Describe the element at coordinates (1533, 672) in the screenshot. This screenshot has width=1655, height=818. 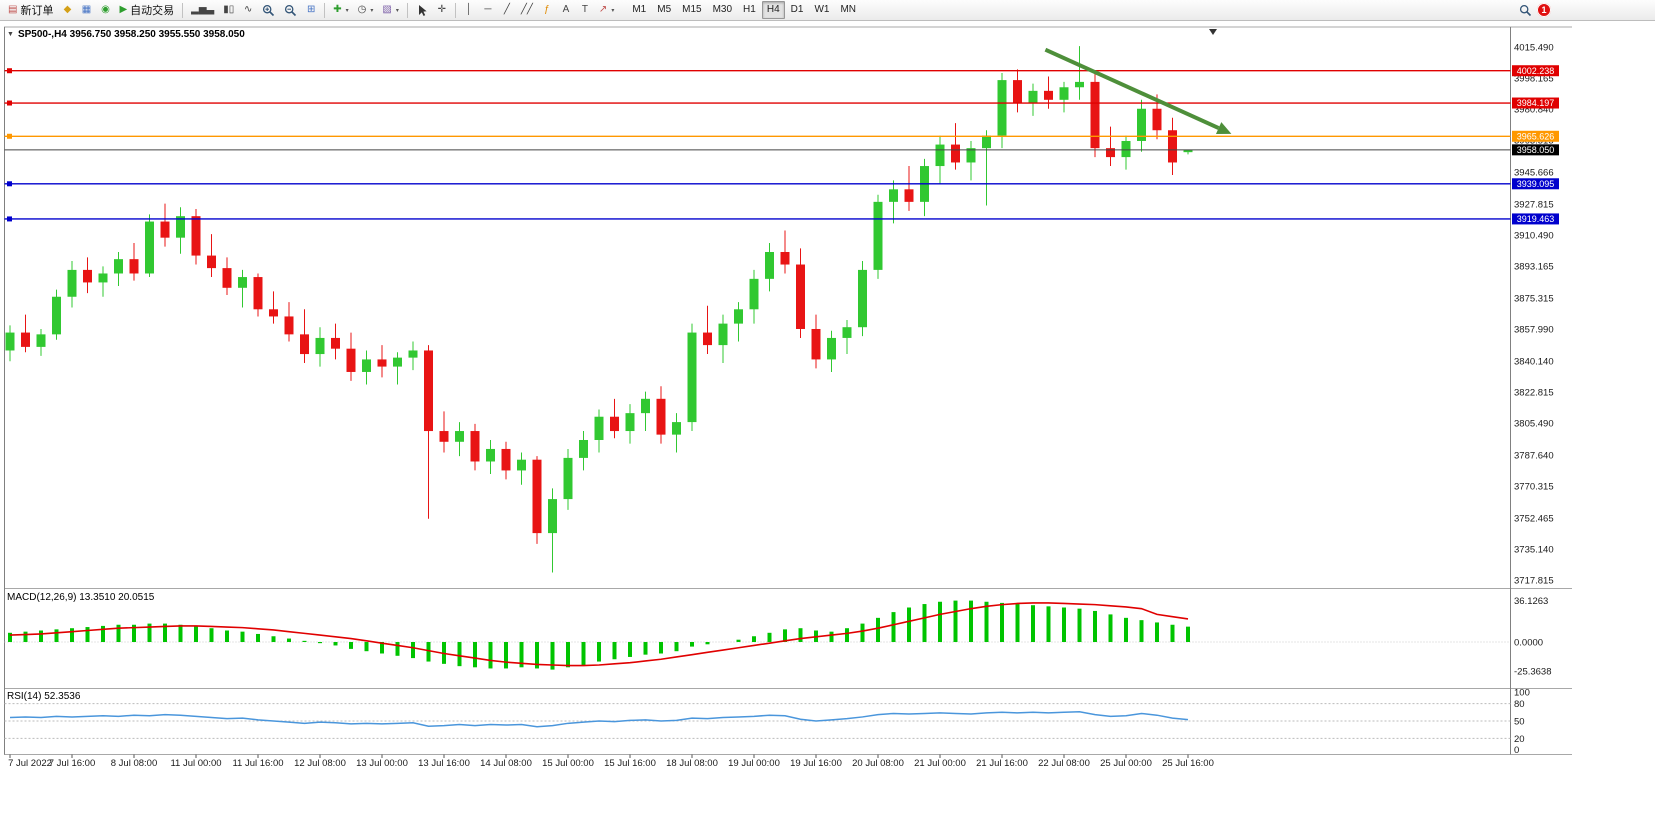
I see `axis-tick-label: -25.3638` at that location.